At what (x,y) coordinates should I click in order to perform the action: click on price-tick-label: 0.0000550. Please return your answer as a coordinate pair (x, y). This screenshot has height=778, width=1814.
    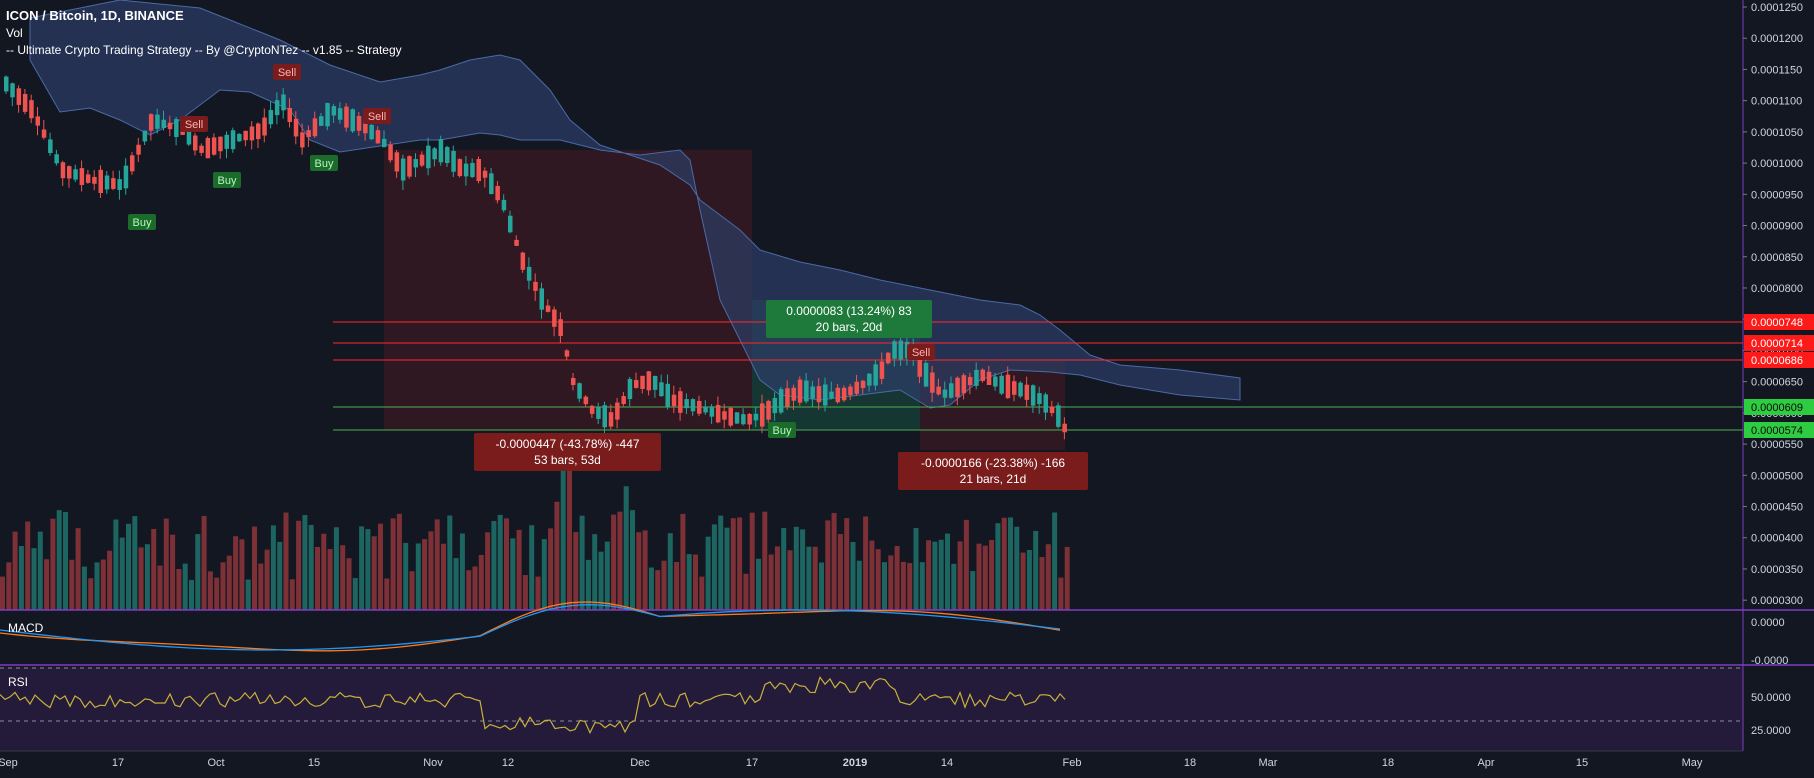
    Looking at the image, I should click on (1777, 445).